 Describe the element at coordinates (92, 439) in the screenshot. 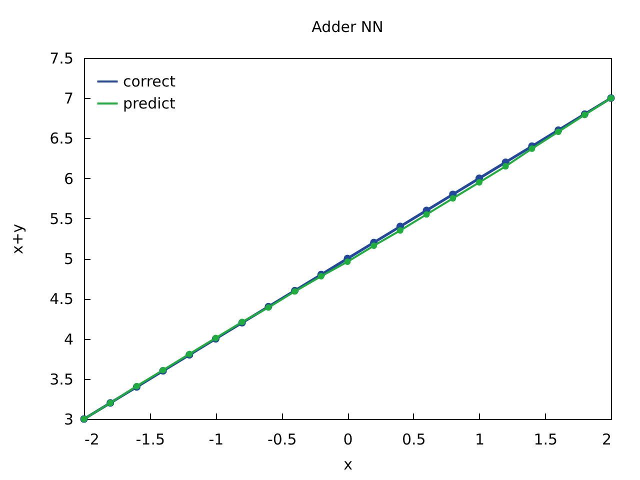

I see `x-tick-label: -2` at that location.